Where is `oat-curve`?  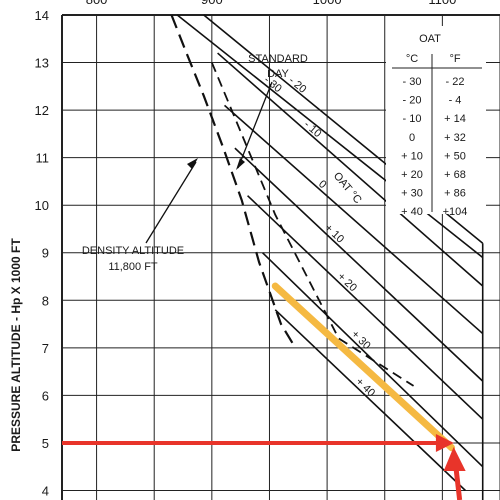
oat-curve is located at coordinates (370, 400).